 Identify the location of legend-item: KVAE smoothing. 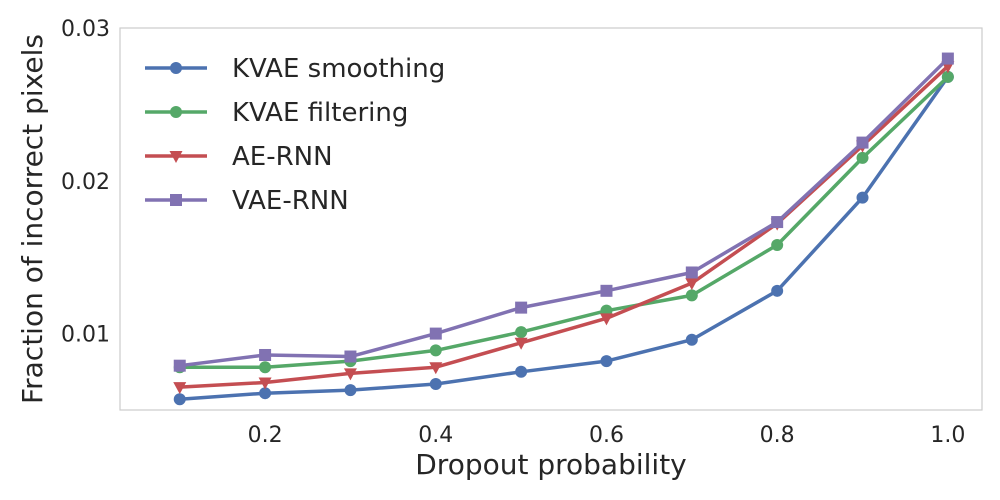
(295, 69).